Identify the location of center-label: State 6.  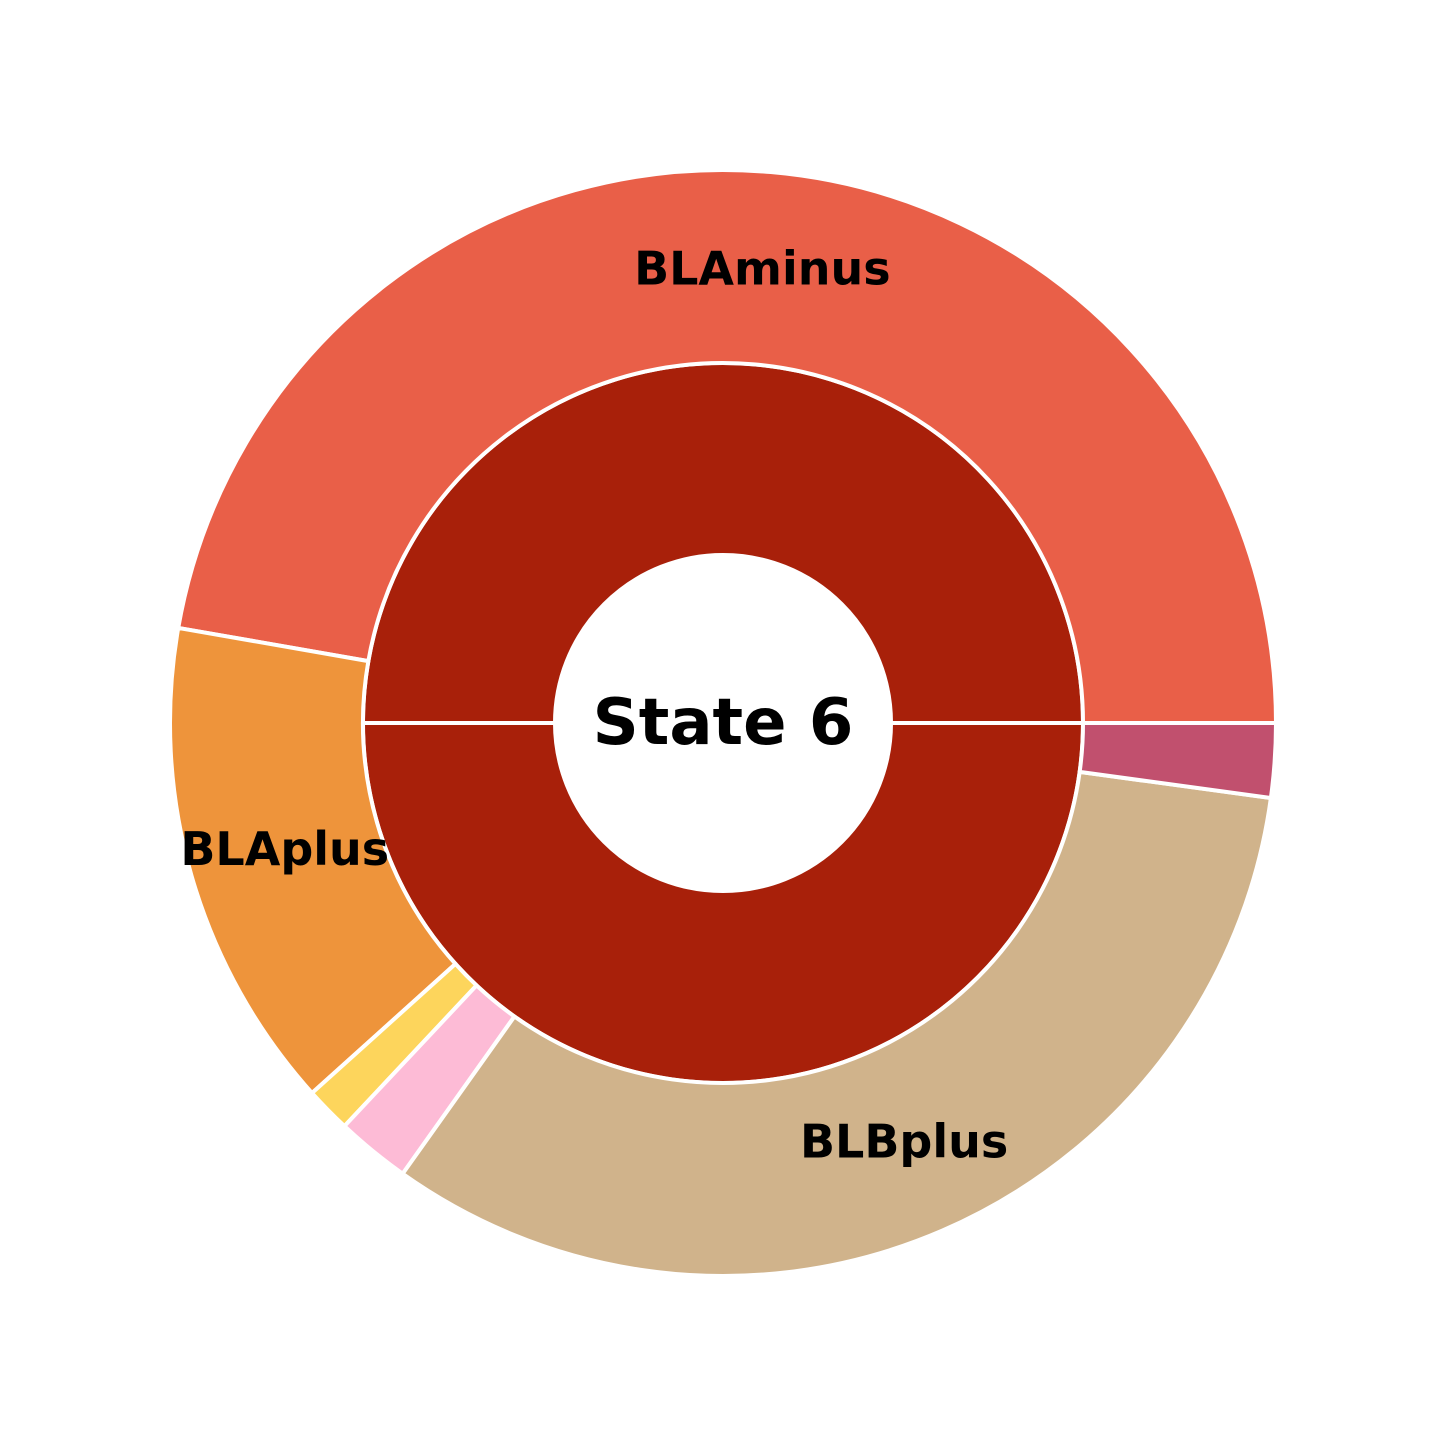
(723, 723).